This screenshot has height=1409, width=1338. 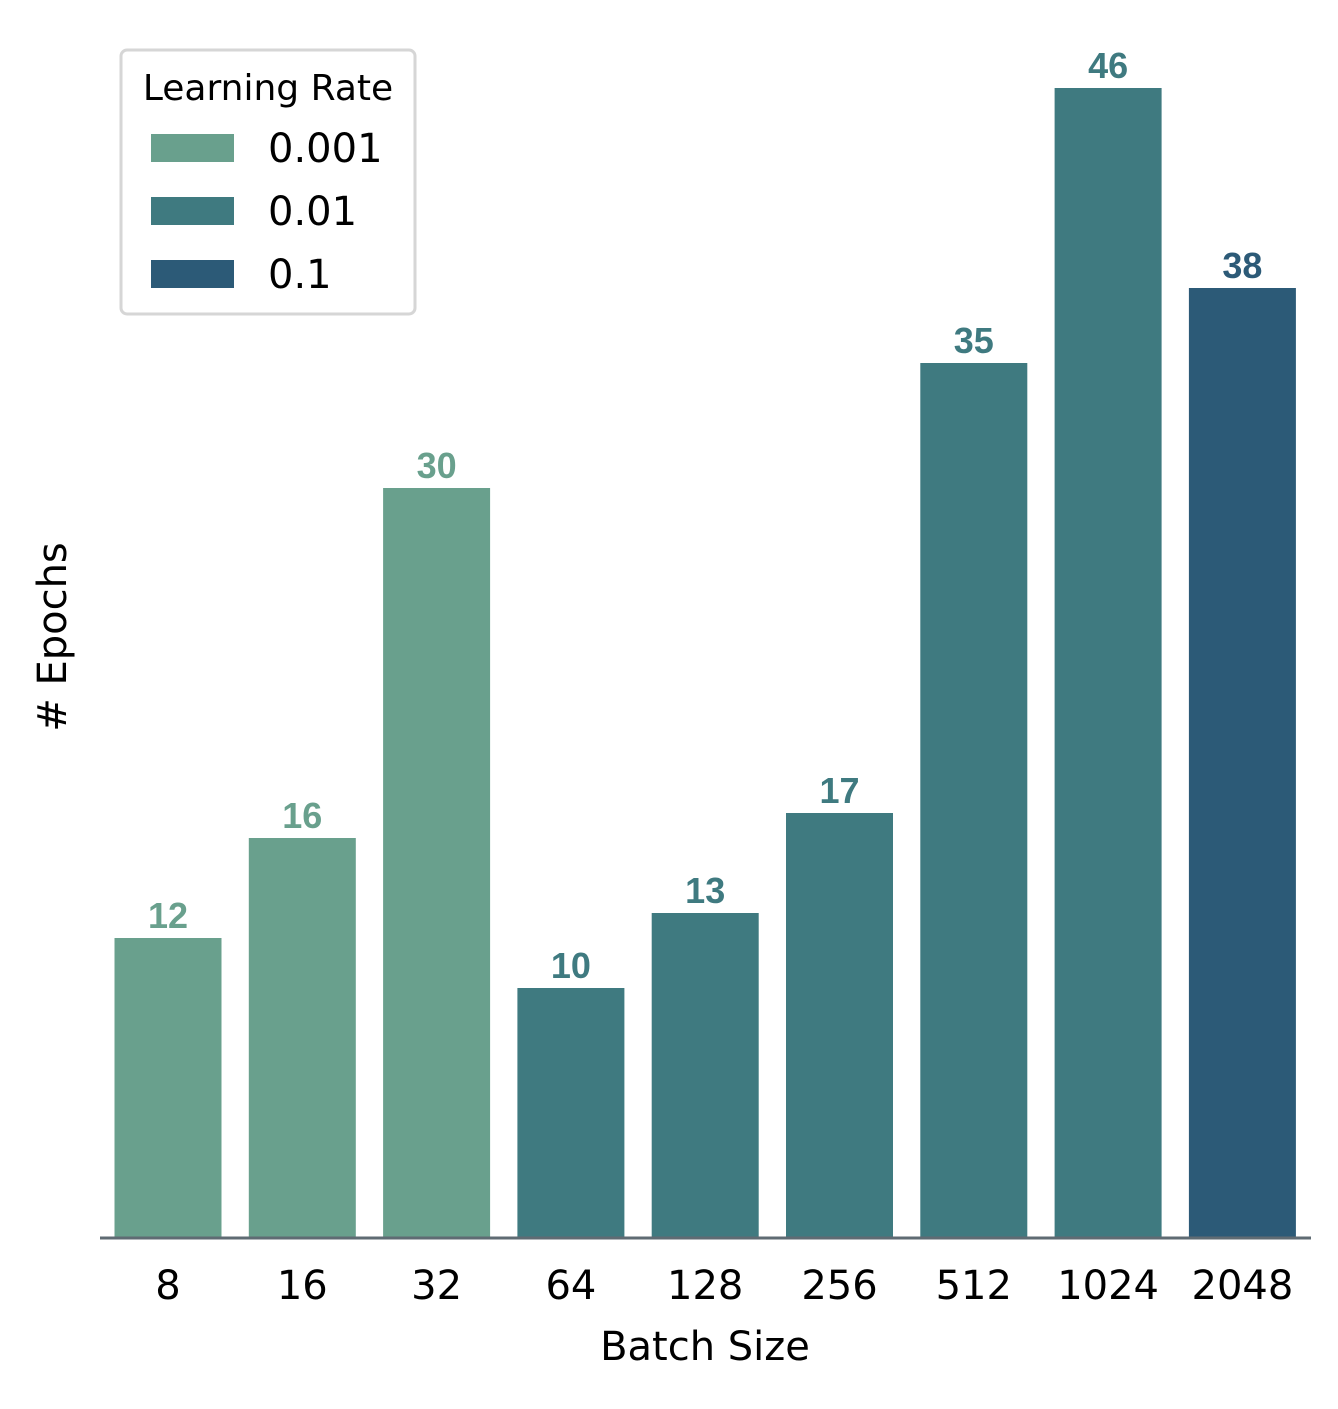 What do you see at coordinates (192, 274) in the screenshot?
I see `legend-swatch-0.1` at bounding box center [192, 274].